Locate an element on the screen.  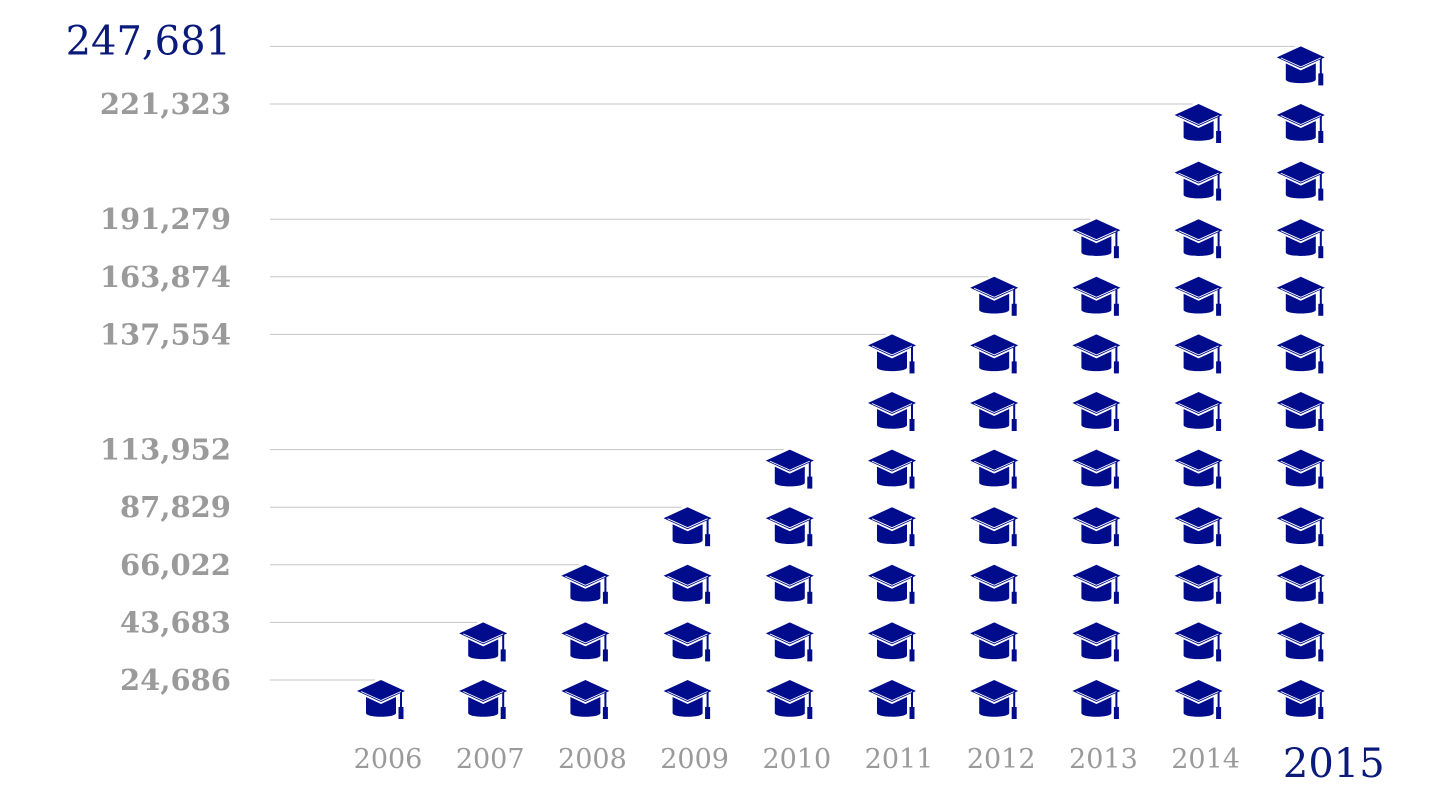
value-label-66-022: 66,022 is located at coordinates (175, 565).